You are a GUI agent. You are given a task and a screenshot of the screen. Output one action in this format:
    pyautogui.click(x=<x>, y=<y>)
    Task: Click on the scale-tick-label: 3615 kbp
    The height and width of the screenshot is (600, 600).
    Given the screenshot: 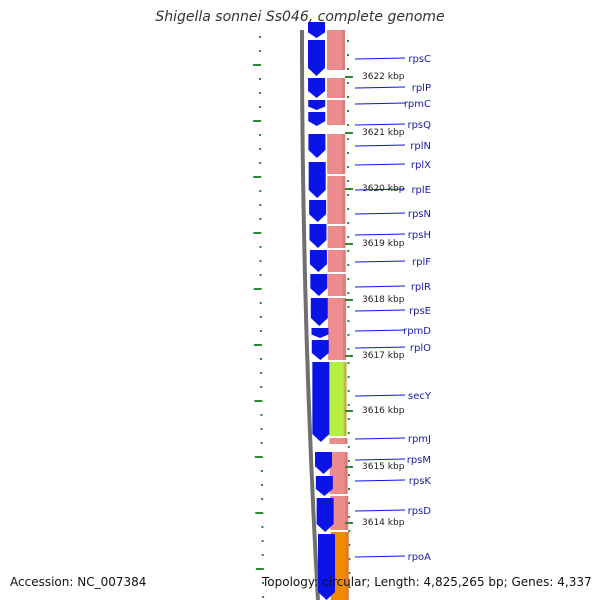 What is the action you would take?
    pyautogui.click(x=383, y=467)
    